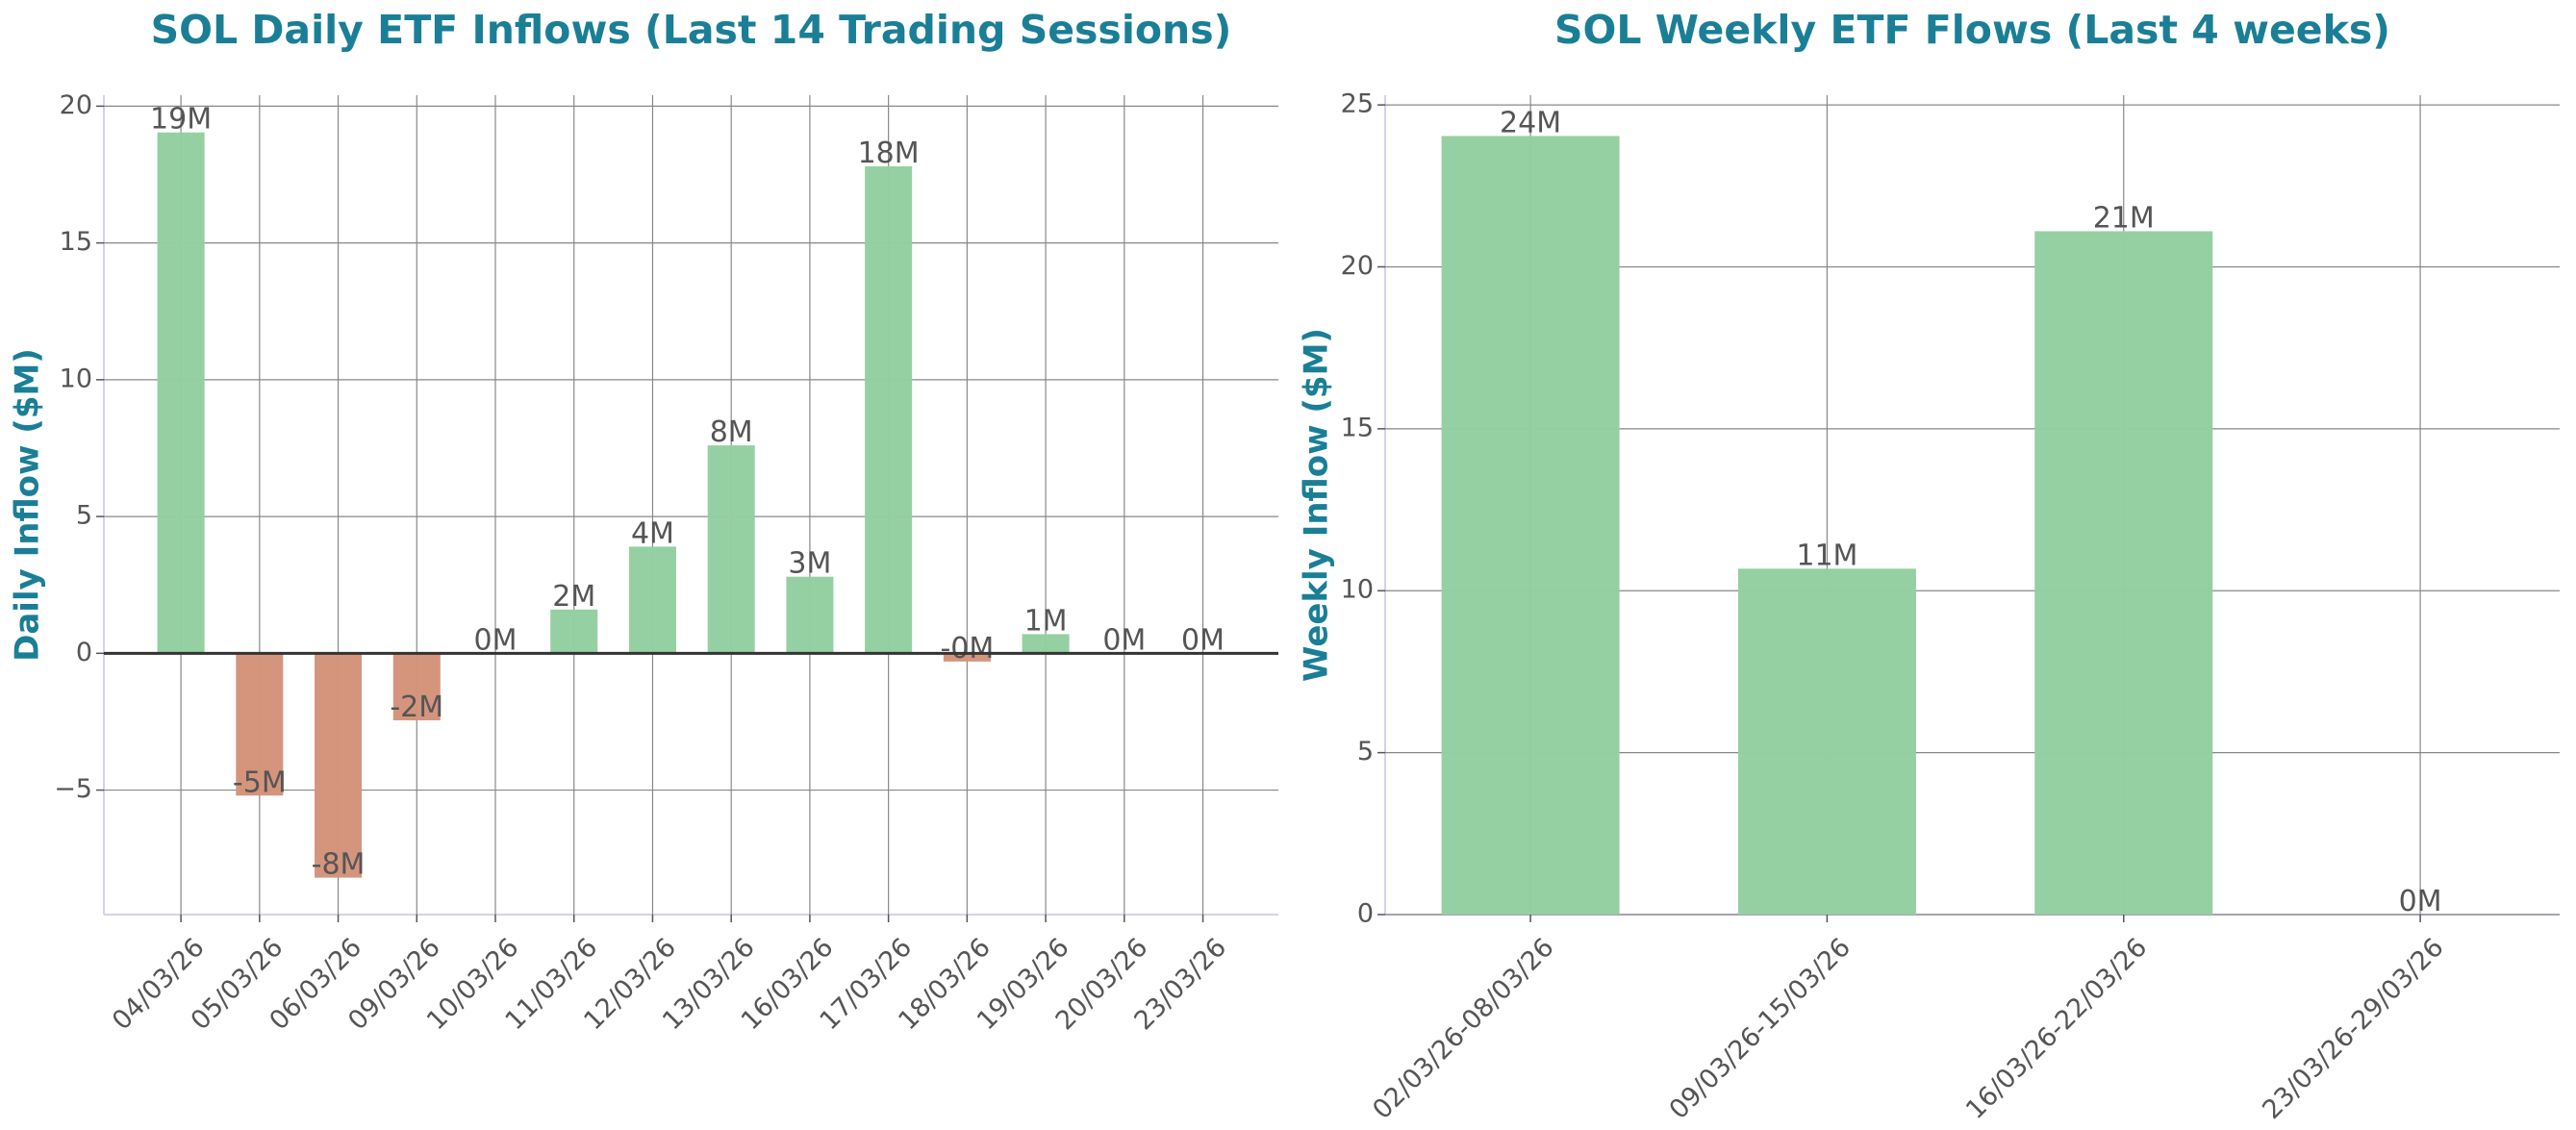 This screenshot has width=2576, height=1130. Describe the element at coordinates (810, 564) in the screenshot. I see `value-label: 3M` at that location.